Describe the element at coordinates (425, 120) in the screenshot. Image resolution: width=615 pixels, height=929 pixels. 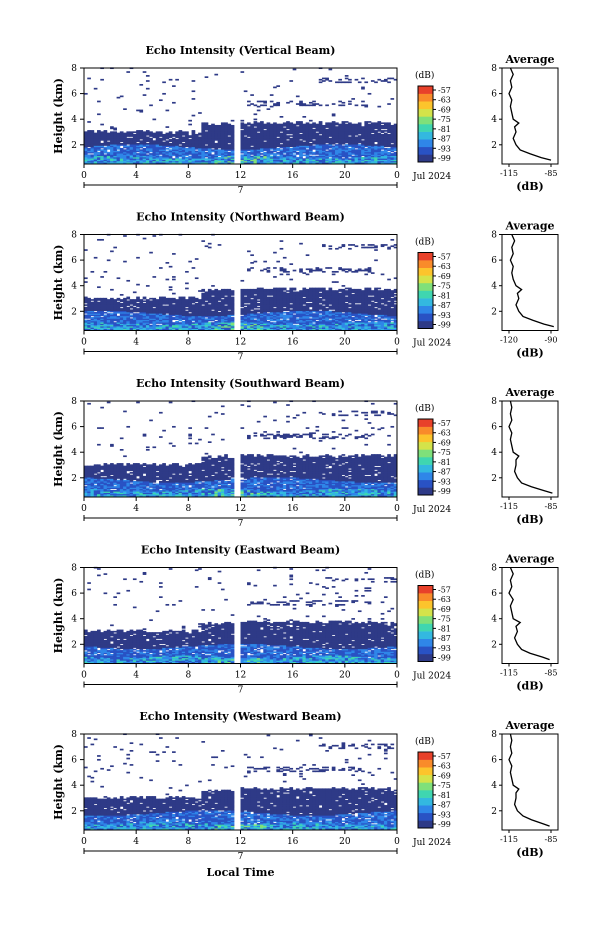
I see `colorbar-swatch` at that location.